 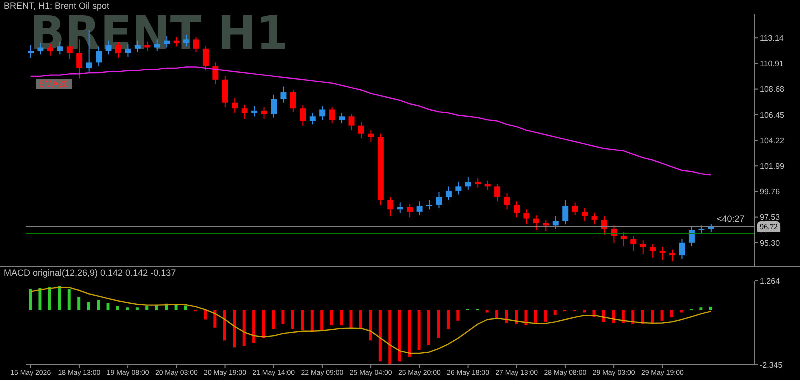 I want to click on y-tick-label: 95.30, so click(x=770, y=243).